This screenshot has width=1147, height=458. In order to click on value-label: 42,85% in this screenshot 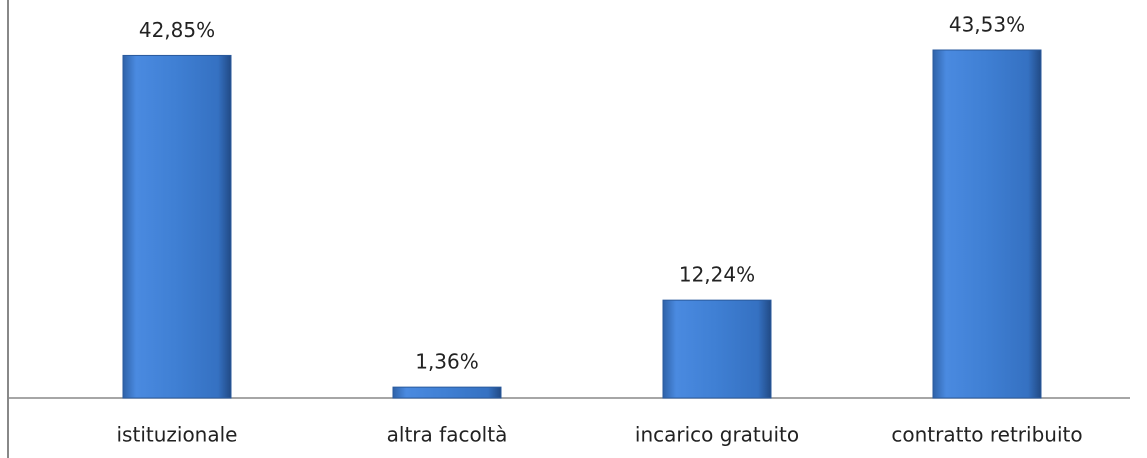, I will do `click(177, 30)`.